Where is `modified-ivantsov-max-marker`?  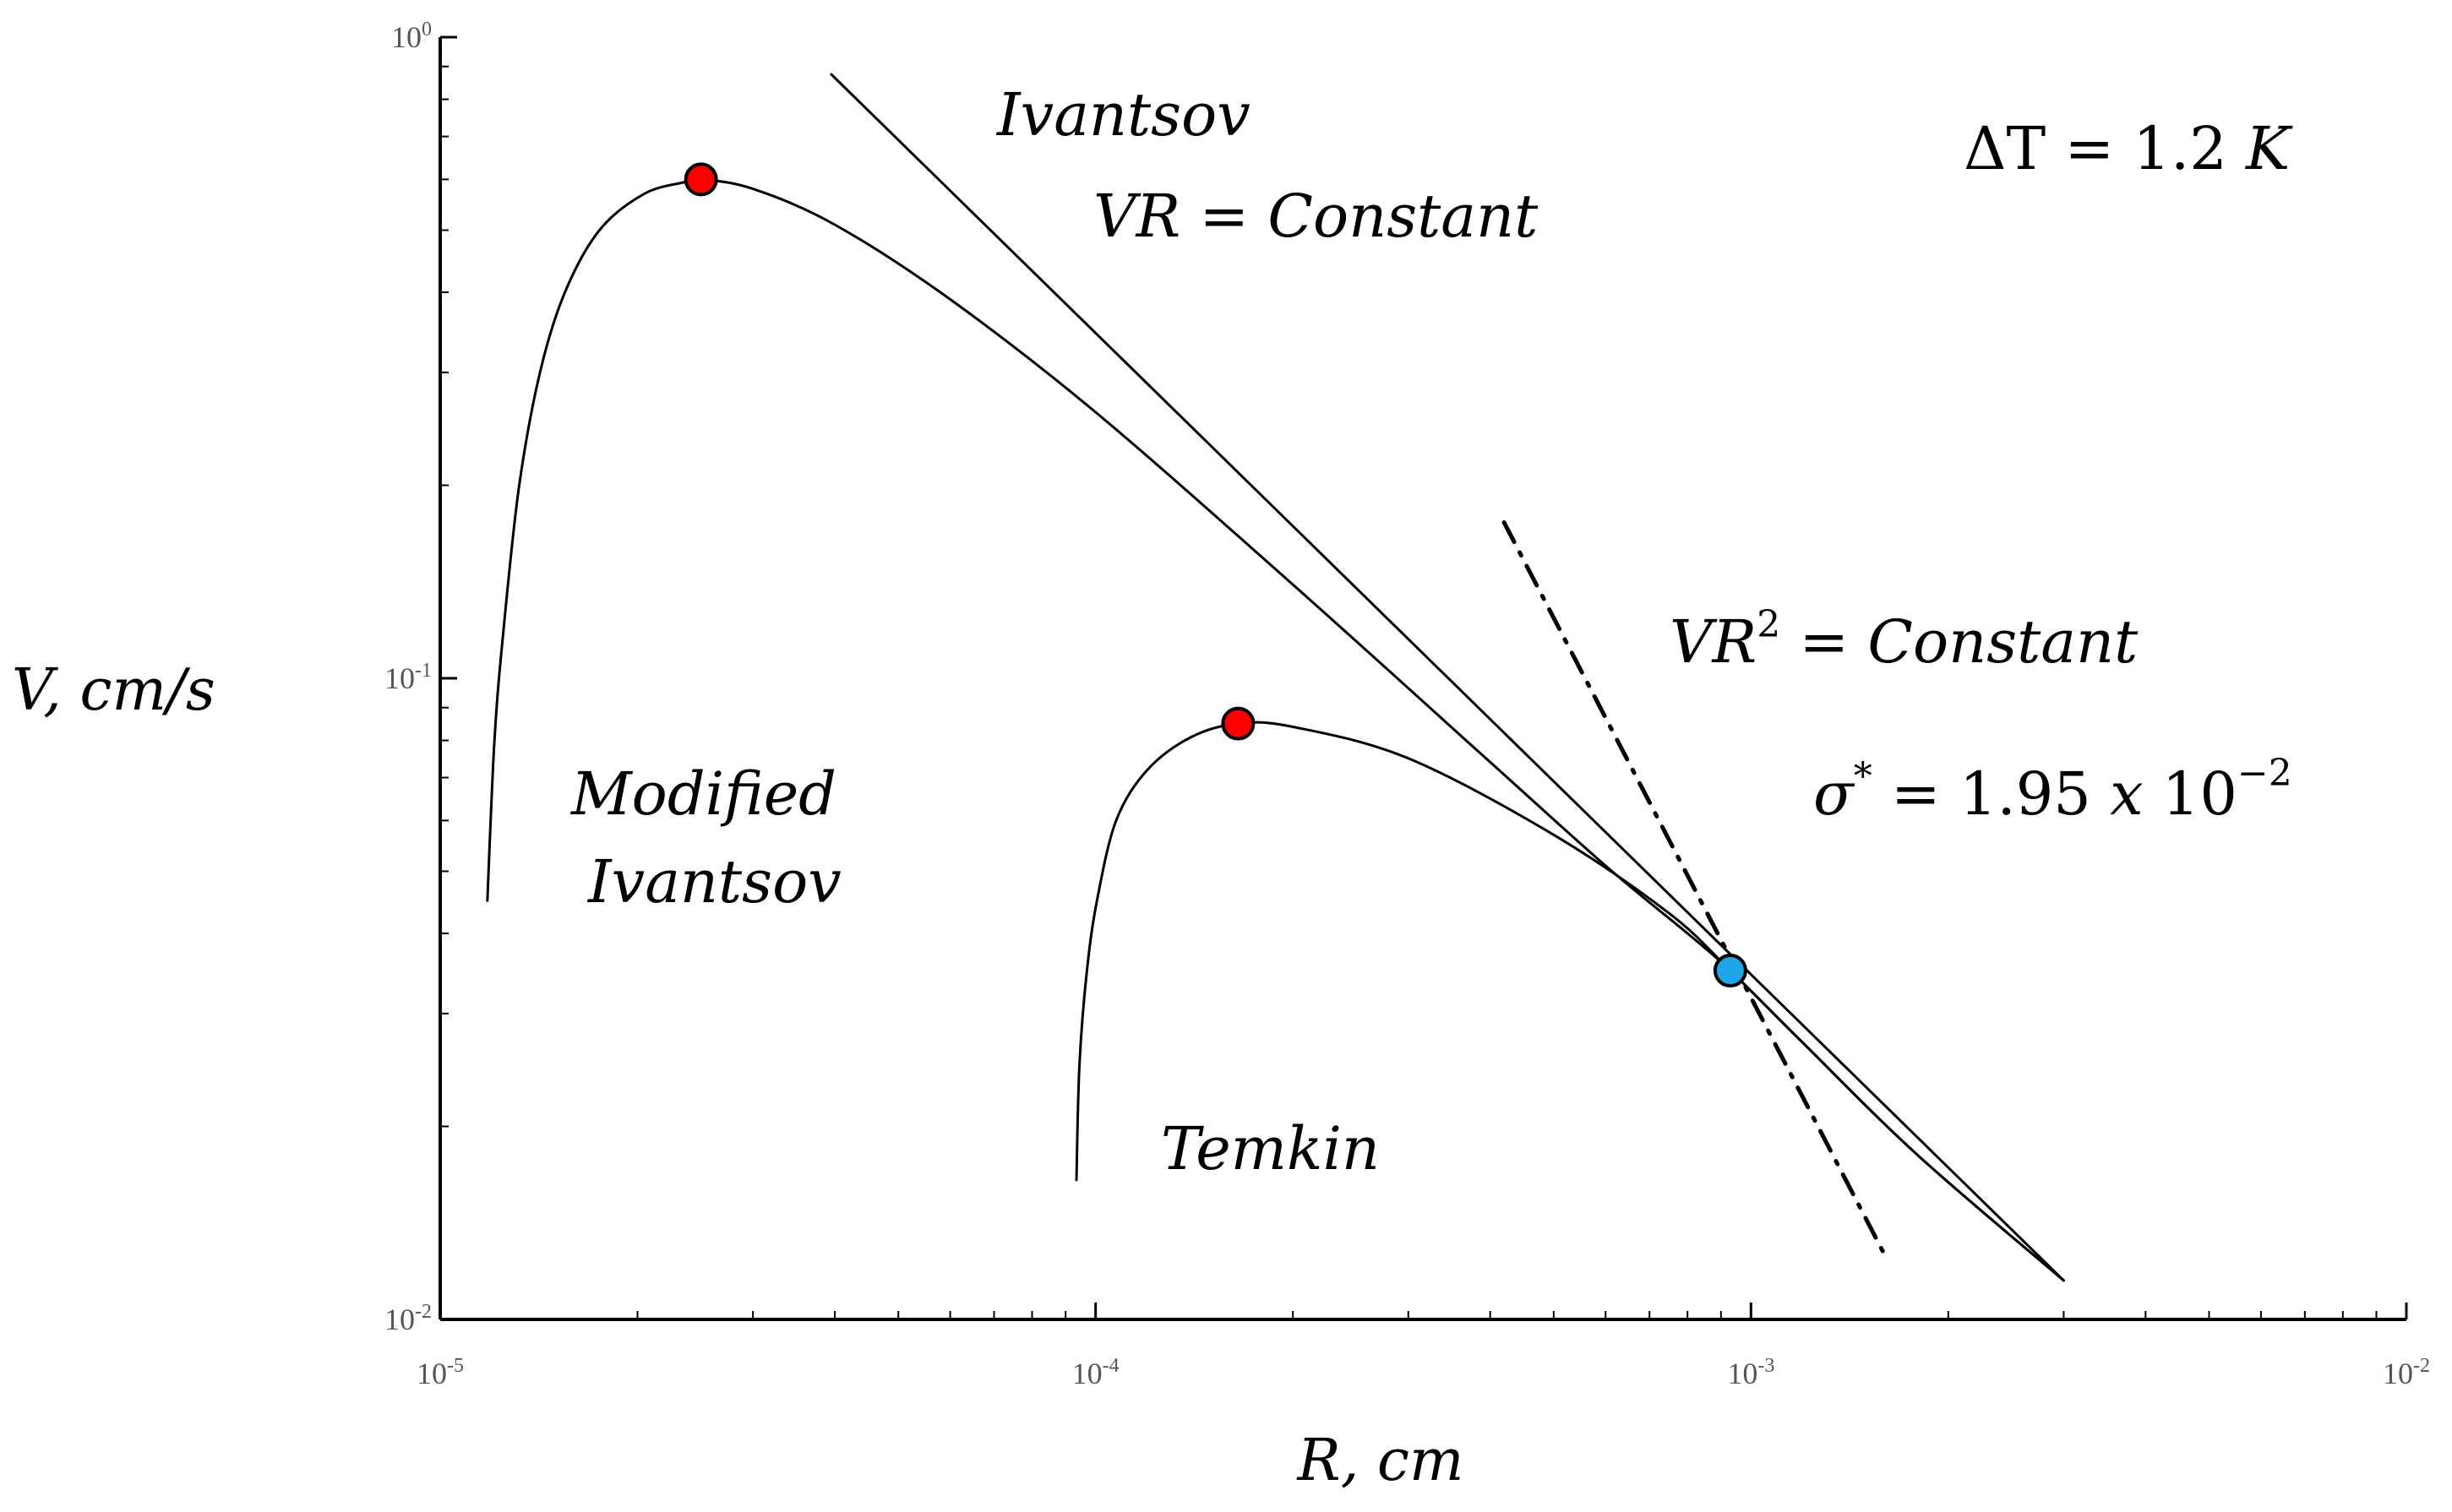 modified-ivantsov-max-marker is located at coordinates (701, 179).